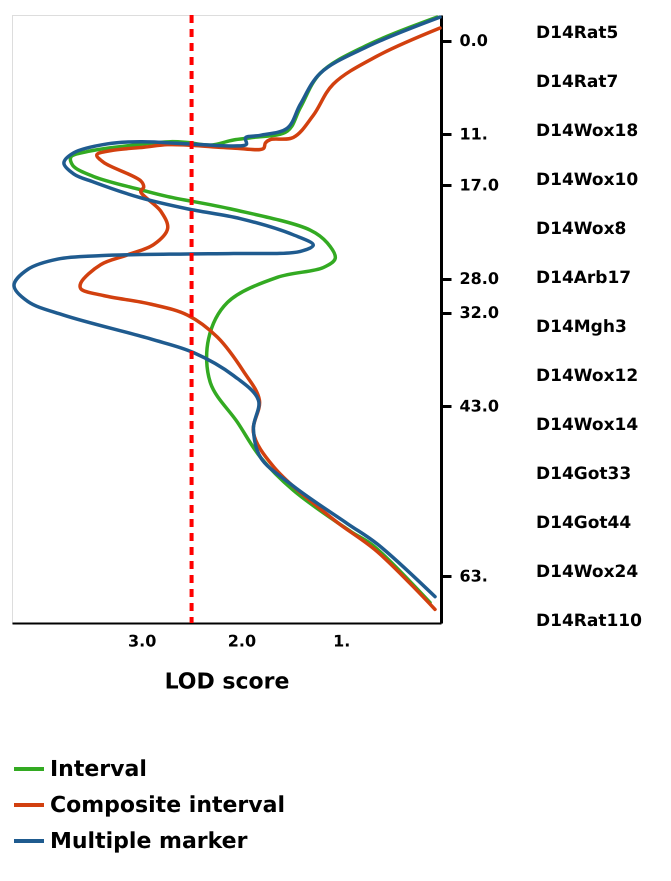  I want to click on x-axis-title: LOD score, so click(227, 682).